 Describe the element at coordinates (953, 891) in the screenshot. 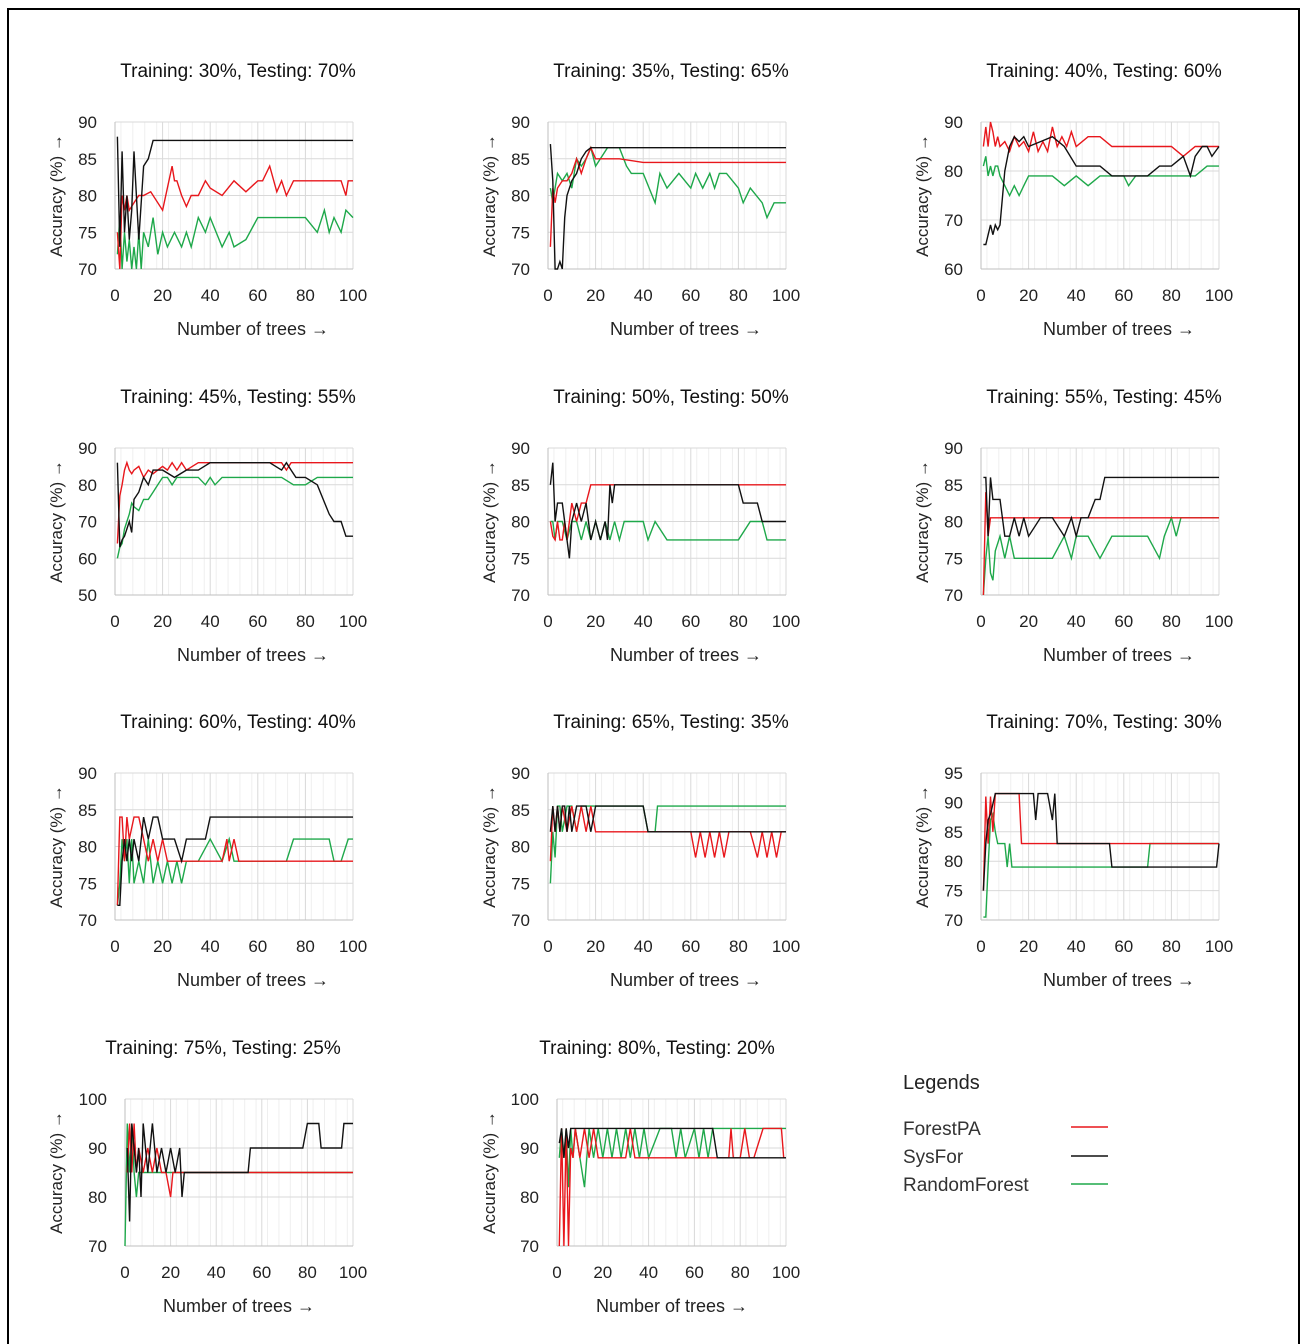

I see `y-tick-label-9-75: 75` at that location.